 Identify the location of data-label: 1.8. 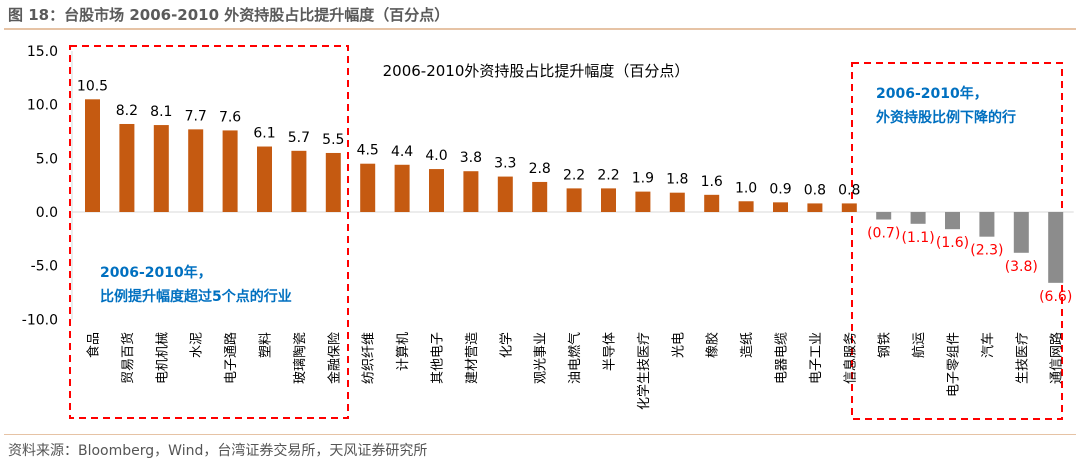
(677, 180).